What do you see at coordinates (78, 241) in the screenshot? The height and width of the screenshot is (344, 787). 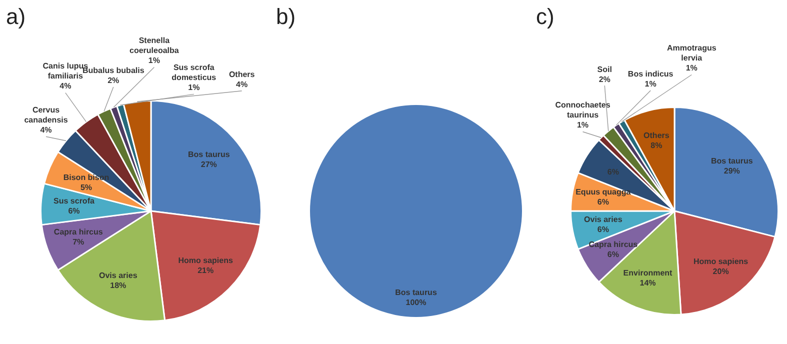 I see `data-label: 7%` at bounding box center [78, 241].